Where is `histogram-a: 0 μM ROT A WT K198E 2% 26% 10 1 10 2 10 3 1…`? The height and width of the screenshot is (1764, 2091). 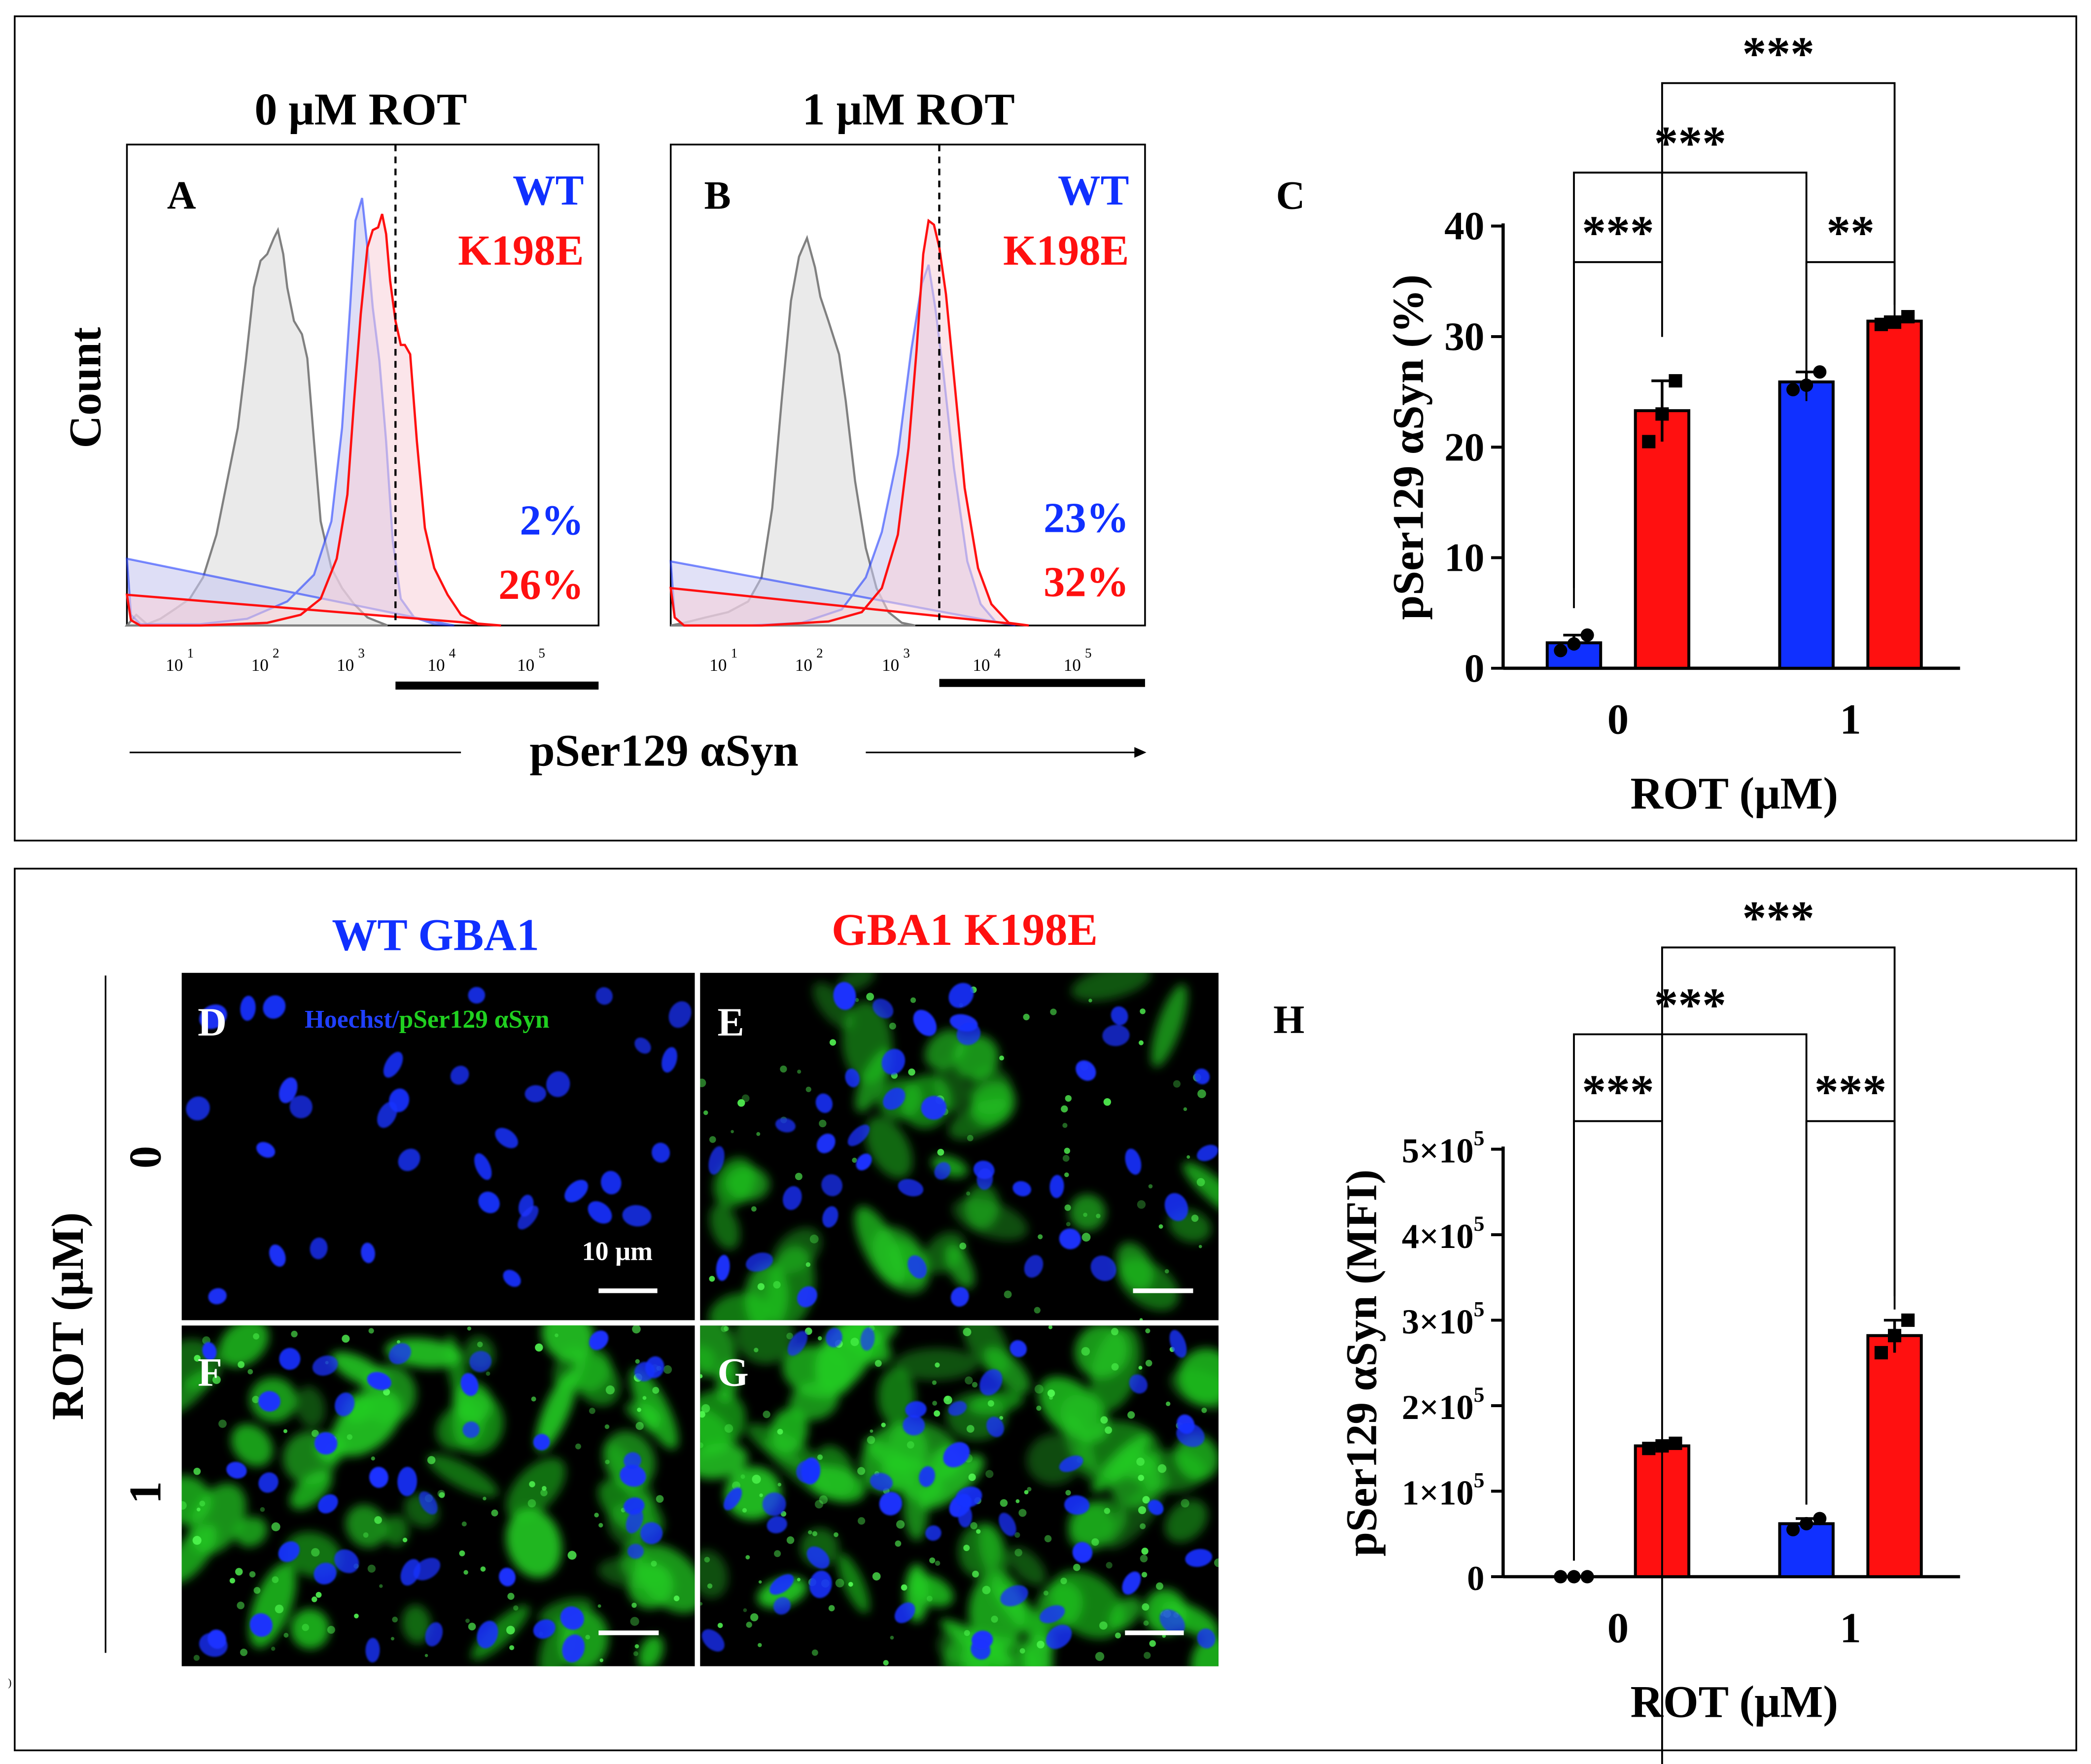 histogram-a: 0 μM ROT A WT K198E 2% 26% 10 1 10 2 10 3 1… is located at coordinates (362, 387).